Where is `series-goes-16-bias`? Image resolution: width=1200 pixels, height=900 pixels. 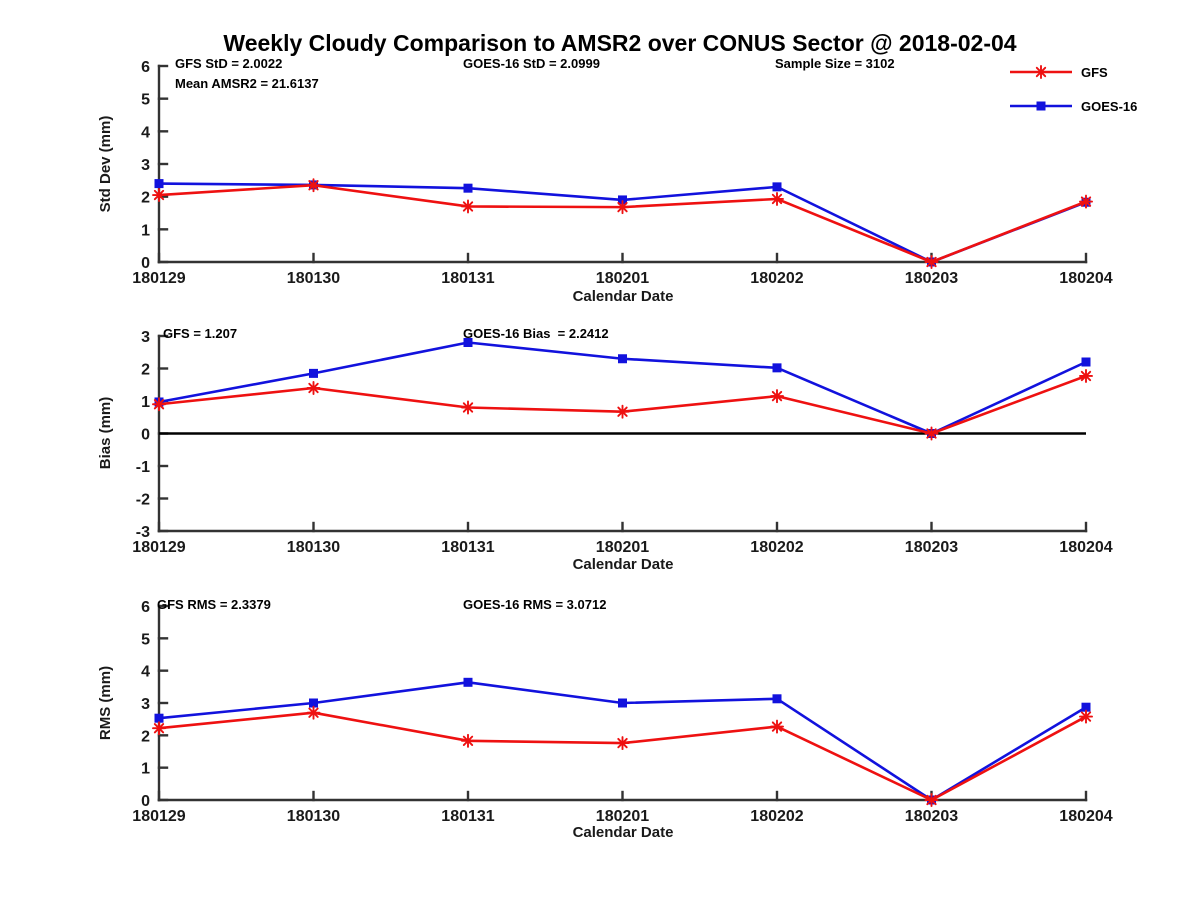 series-goes-16-bias is located at coordinates (622, 388).